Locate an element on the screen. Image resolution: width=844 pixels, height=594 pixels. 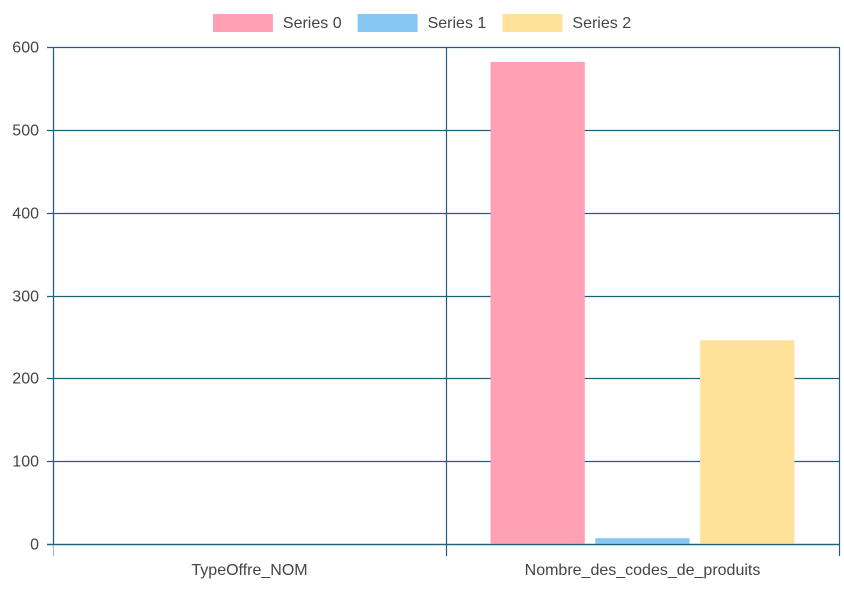
legend-label: Series 2 is located at coordinates (601, 23).